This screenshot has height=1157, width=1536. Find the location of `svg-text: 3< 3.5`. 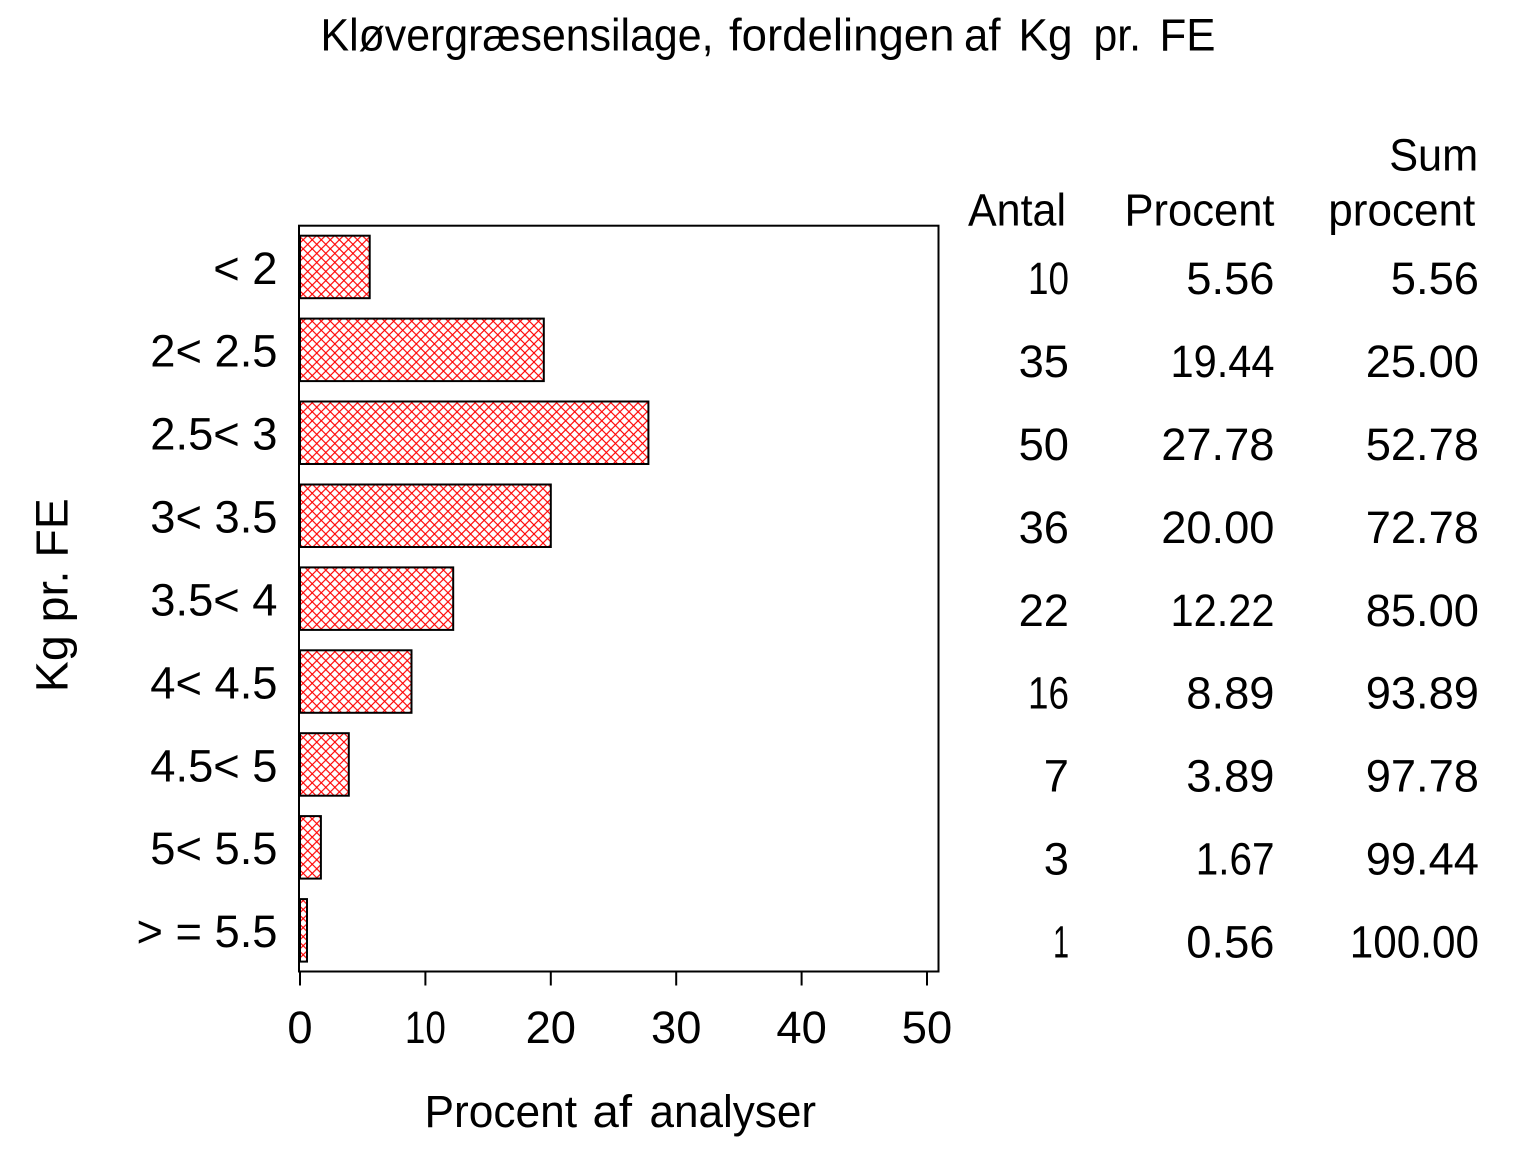

svg-text: 3< 3.5 is located at coordinates (213, 517).